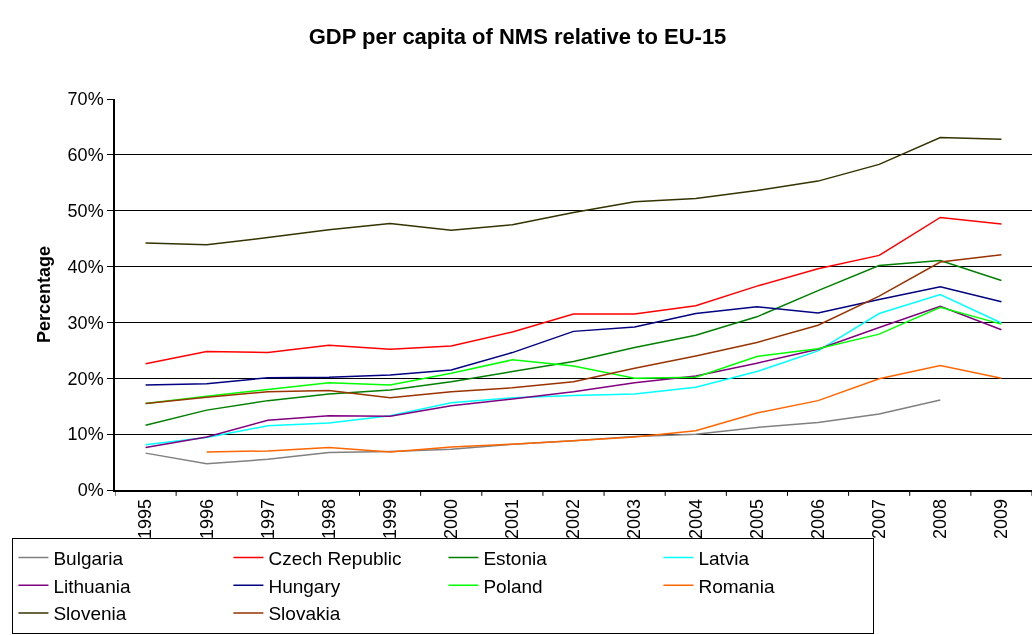 The width and height of the screenshot is (1035, 635). I want to click on y-tick-label: 0%, so click(90, 490).